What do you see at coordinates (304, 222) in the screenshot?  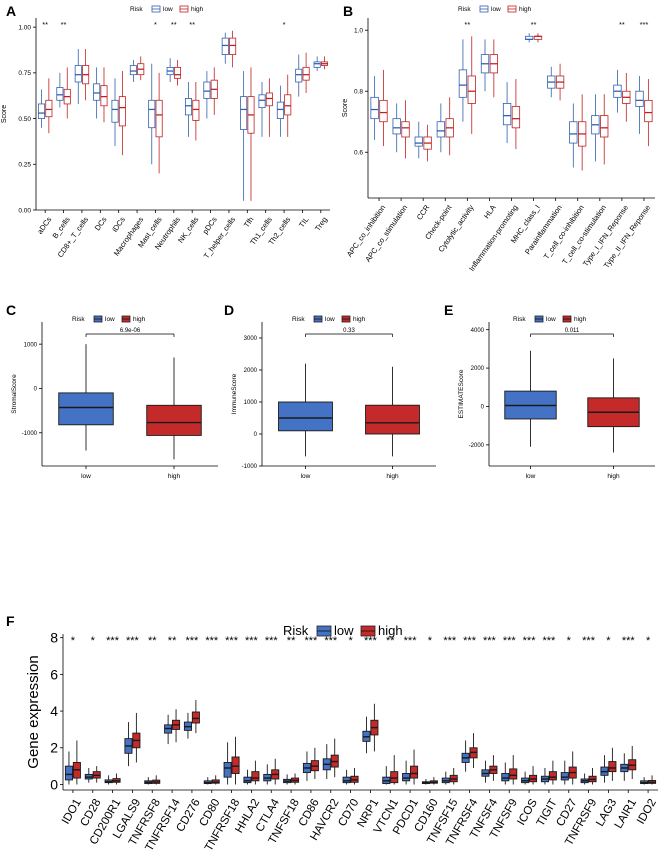 I see `x-tick-label: TIL` at bounding box center [304, 222].